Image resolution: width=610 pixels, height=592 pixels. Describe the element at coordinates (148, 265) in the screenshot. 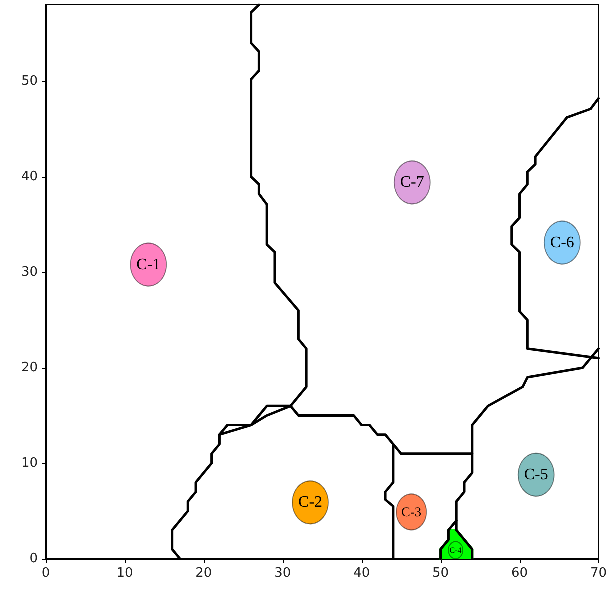

I see `series-label: C-1` at that location.